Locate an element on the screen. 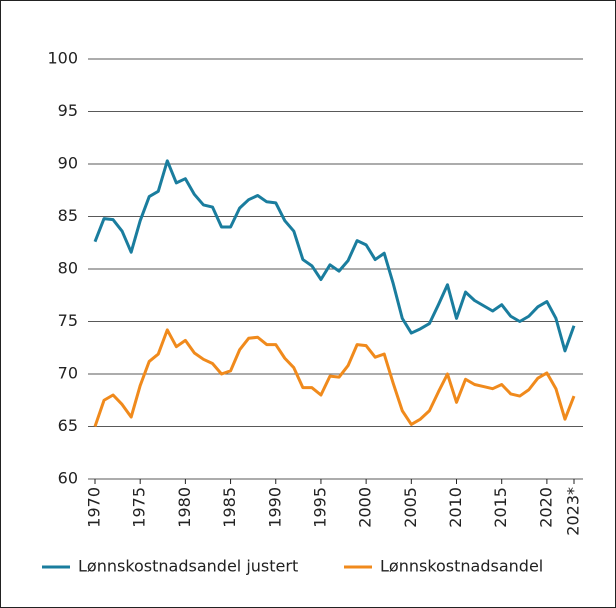  y-tick-label: 80 is located at coordinates (68, 268).